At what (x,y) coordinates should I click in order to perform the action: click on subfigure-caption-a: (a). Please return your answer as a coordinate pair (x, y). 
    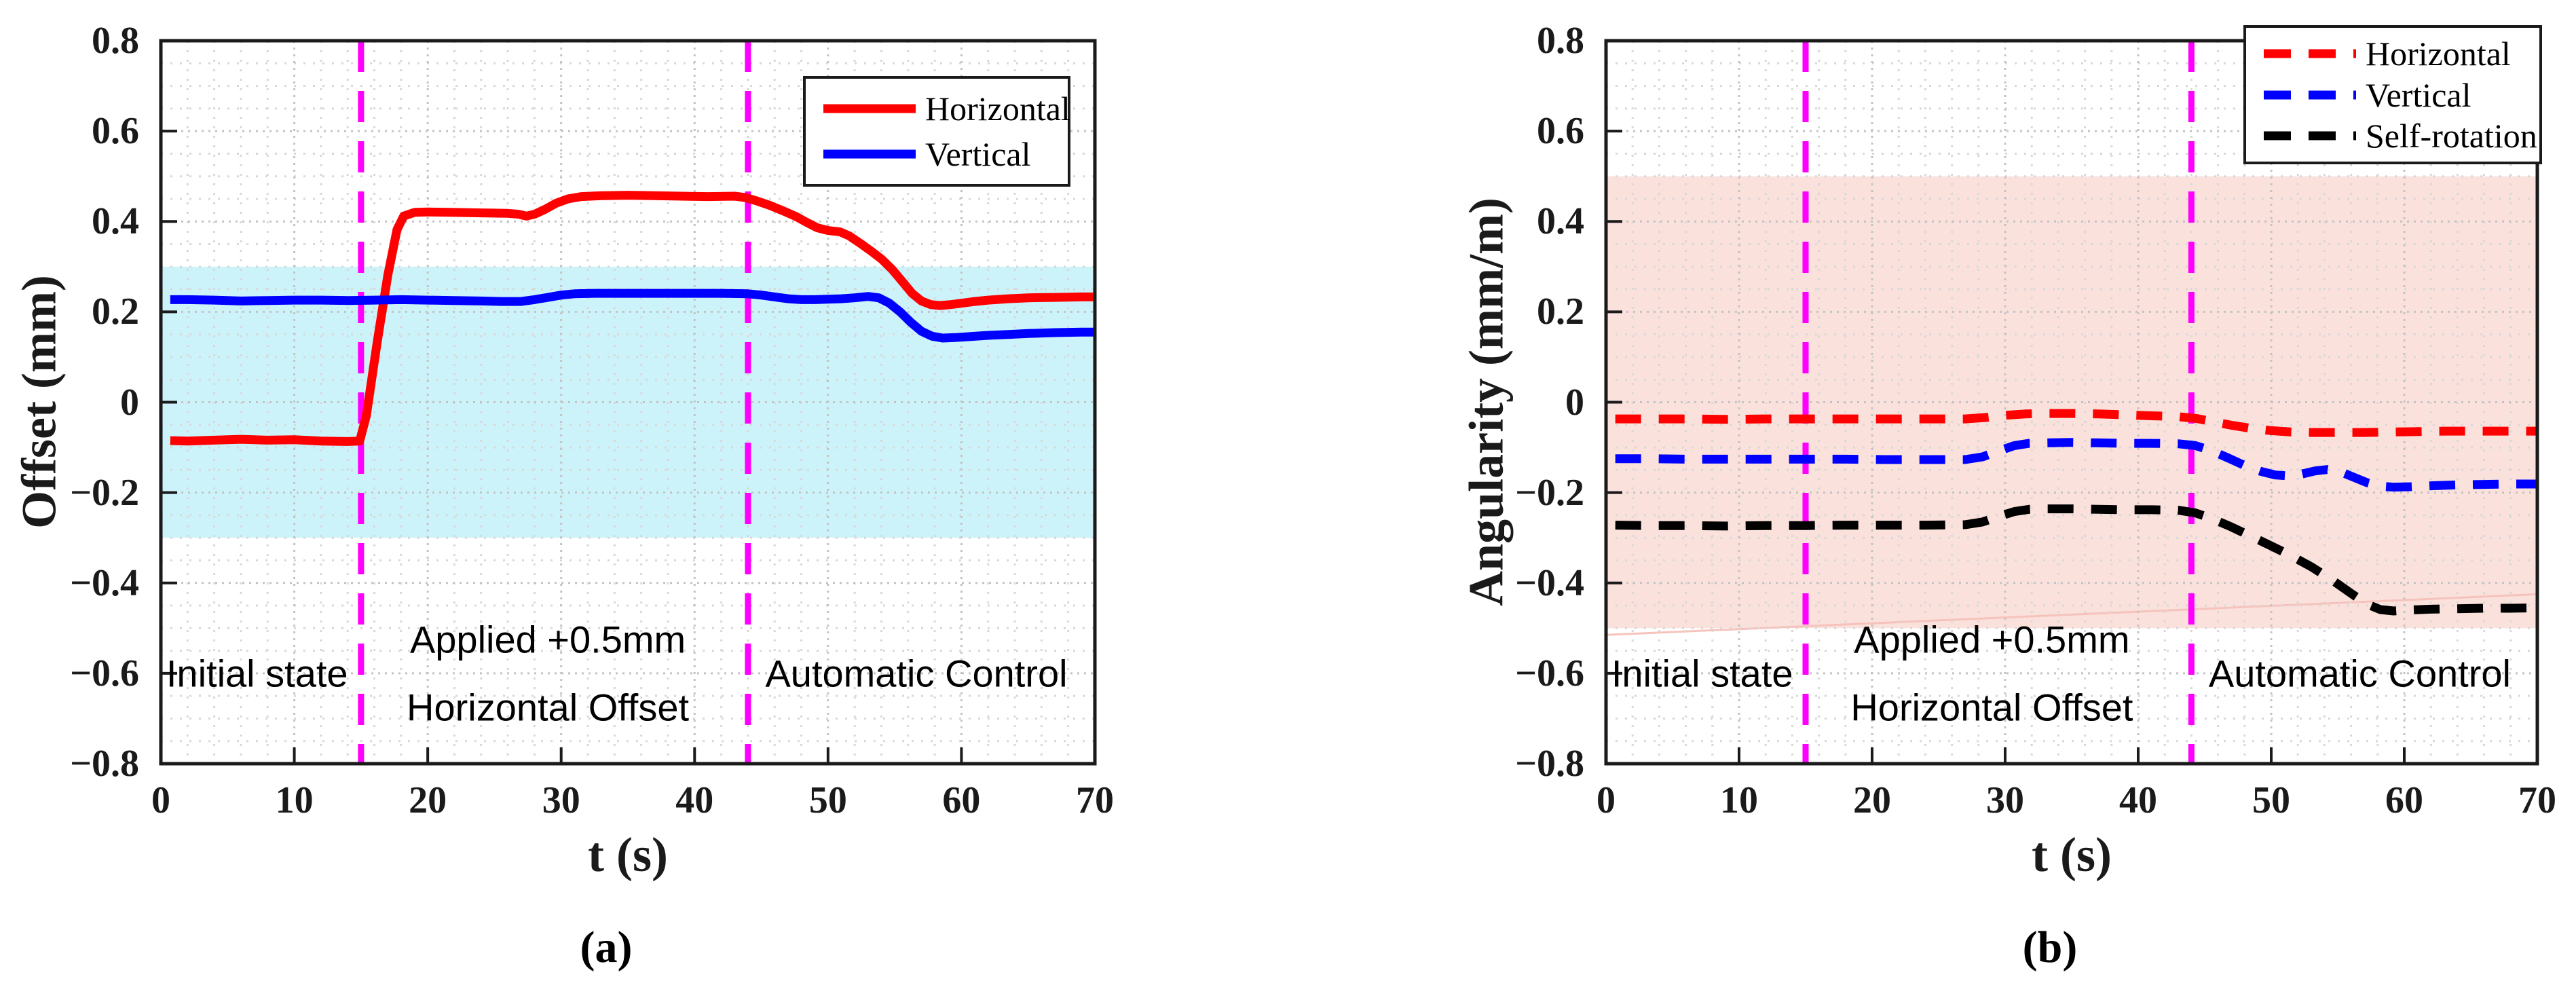
    Looking at the image, I should click on (607, 947).